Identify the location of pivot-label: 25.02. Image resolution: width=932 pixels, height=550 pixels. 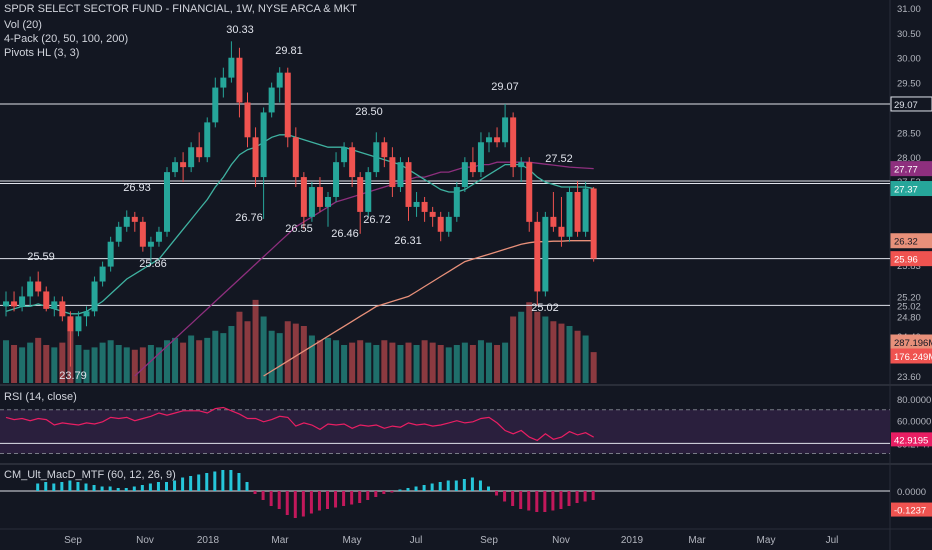
(545, 308).